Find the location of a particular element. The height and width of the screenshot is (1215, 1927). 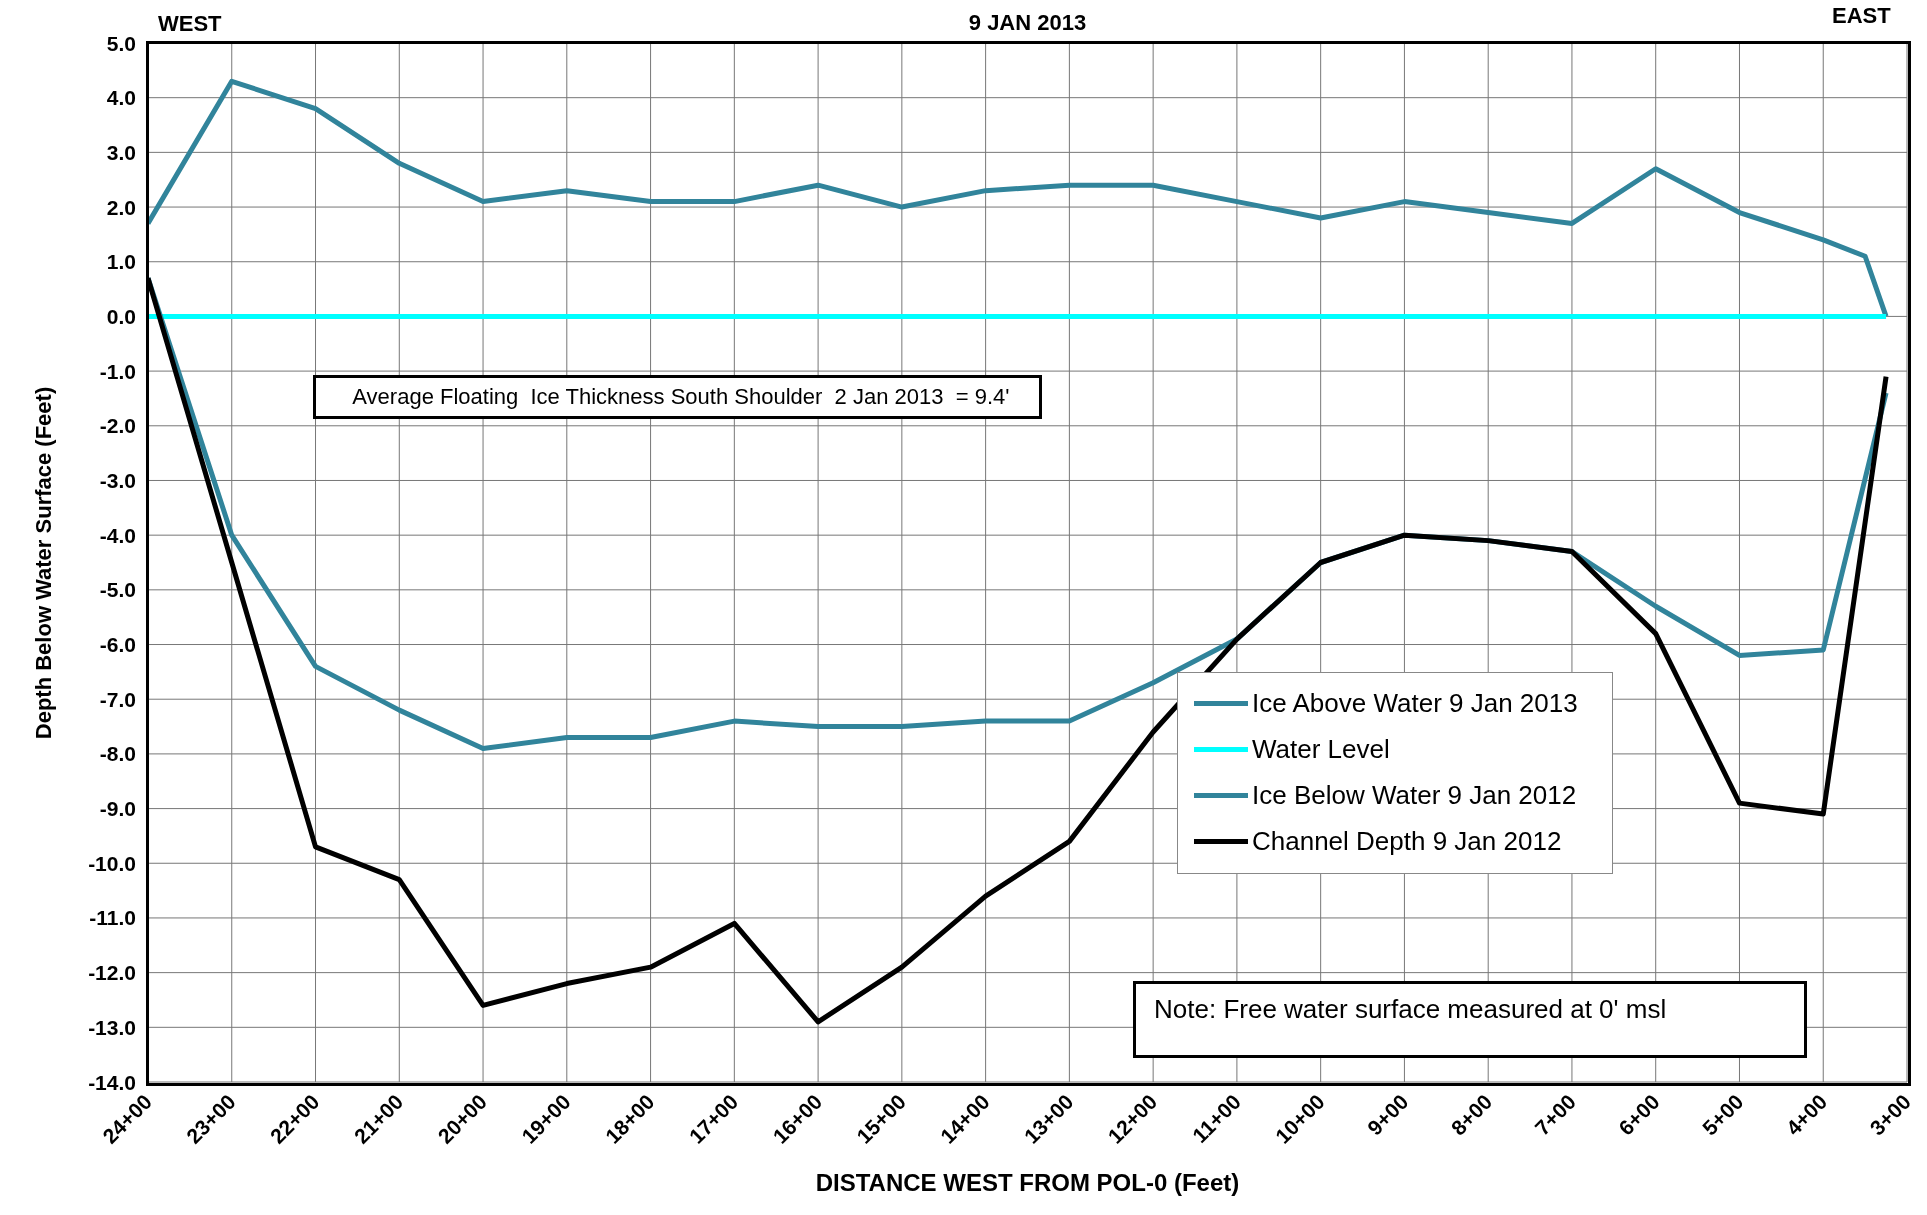

y-tick-label: 3.0 is located at coordinates (121, 152).